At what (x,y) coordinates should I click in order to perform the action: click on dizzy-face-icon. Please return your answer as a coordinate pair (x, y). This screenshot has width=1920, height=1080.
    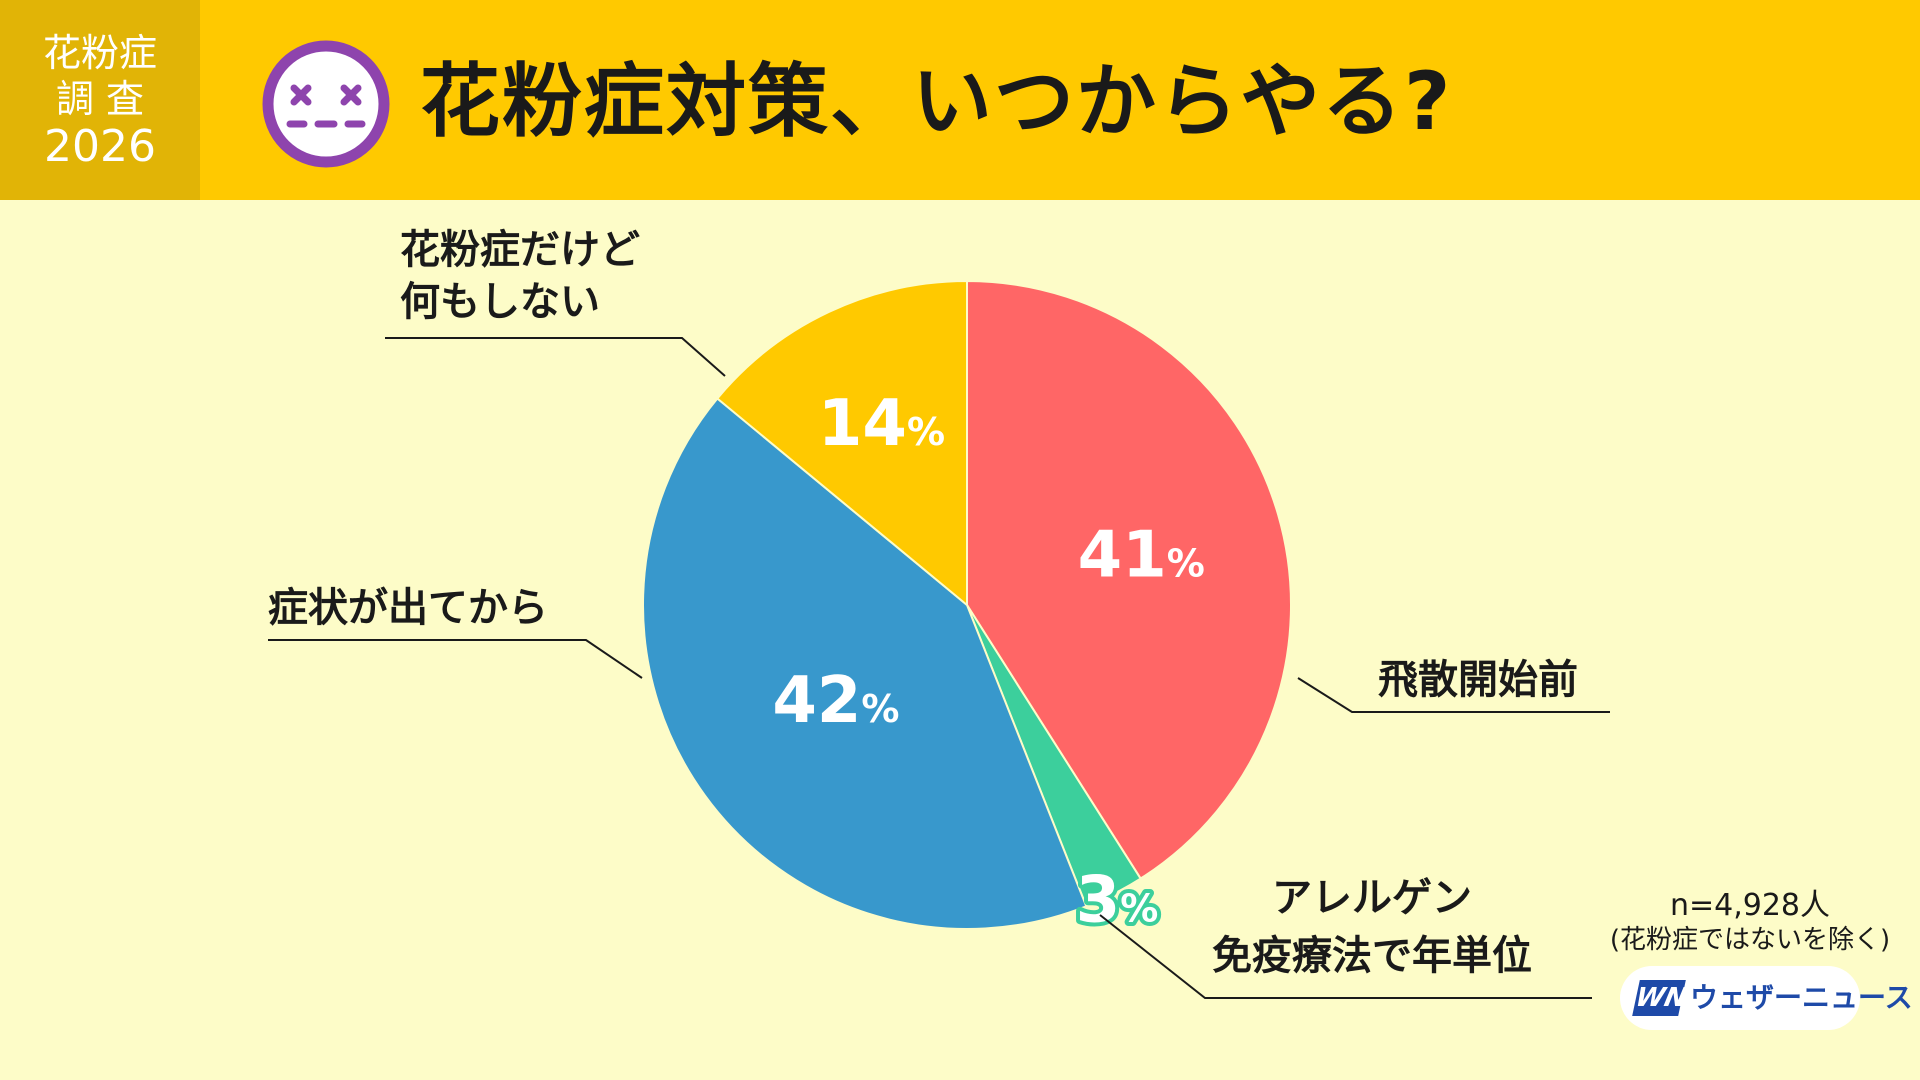
    Looking at the image, I should click on (326, 104).